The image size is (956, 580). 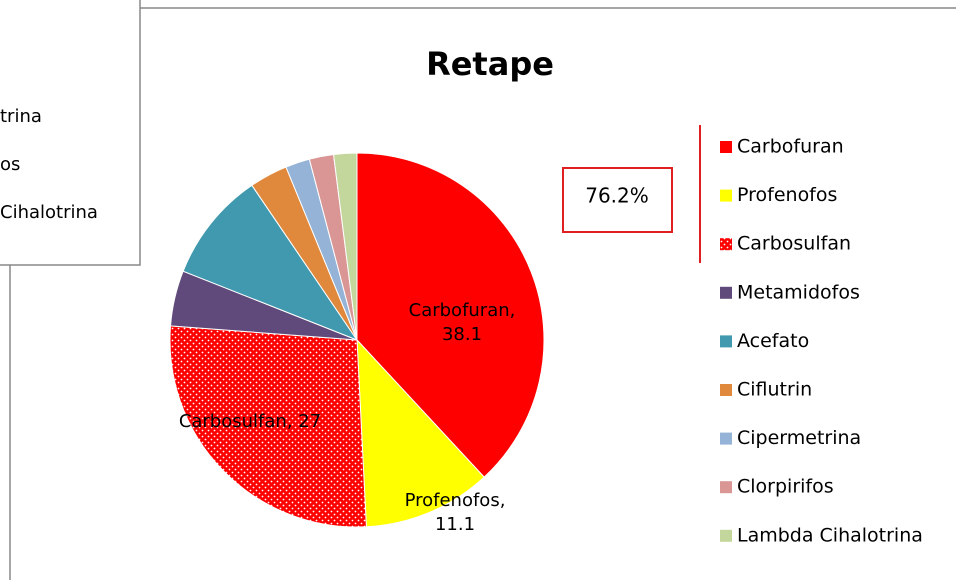 What do you see at coordinates (250, 421) in the screenshot?
I see `data-label: Carbosulfan, 27` at bounding box center [250, 421].